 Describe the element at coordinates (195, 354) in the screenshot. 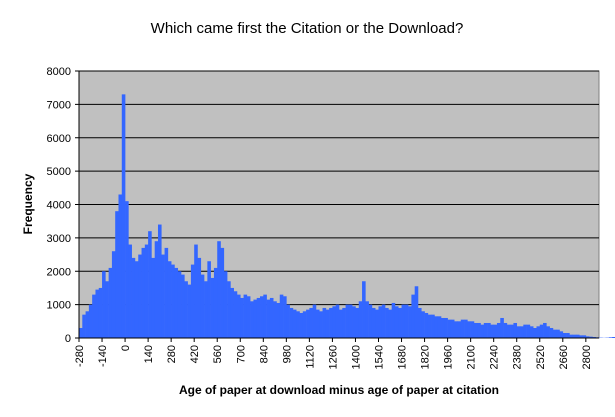

I see `x-tick-label: 420` at that location.